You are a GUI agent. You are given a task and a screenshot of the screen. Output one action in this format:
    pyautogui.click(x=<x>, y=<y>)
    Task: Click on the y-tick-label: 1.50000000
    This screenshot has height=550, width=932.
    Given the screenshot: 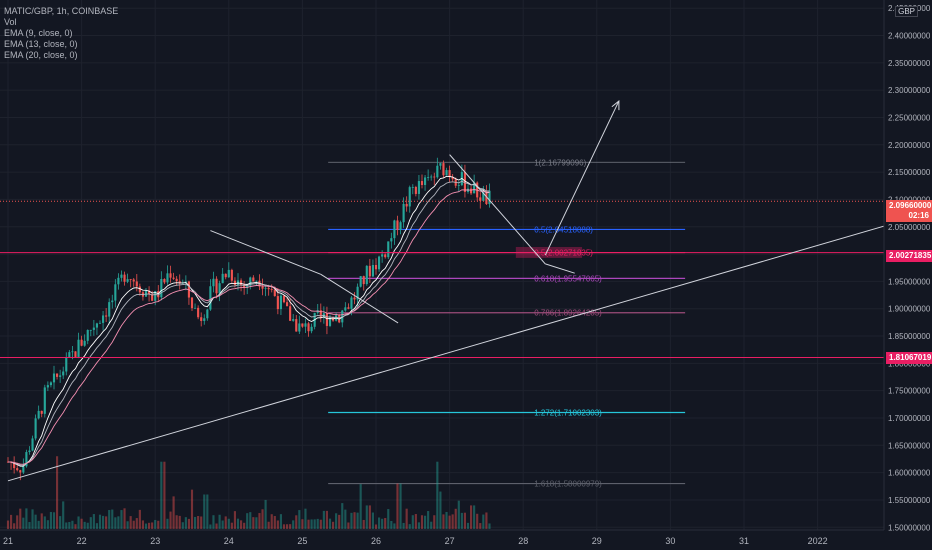 What is the action you would take?
    pyautogui.click(x=909, y=527)
    